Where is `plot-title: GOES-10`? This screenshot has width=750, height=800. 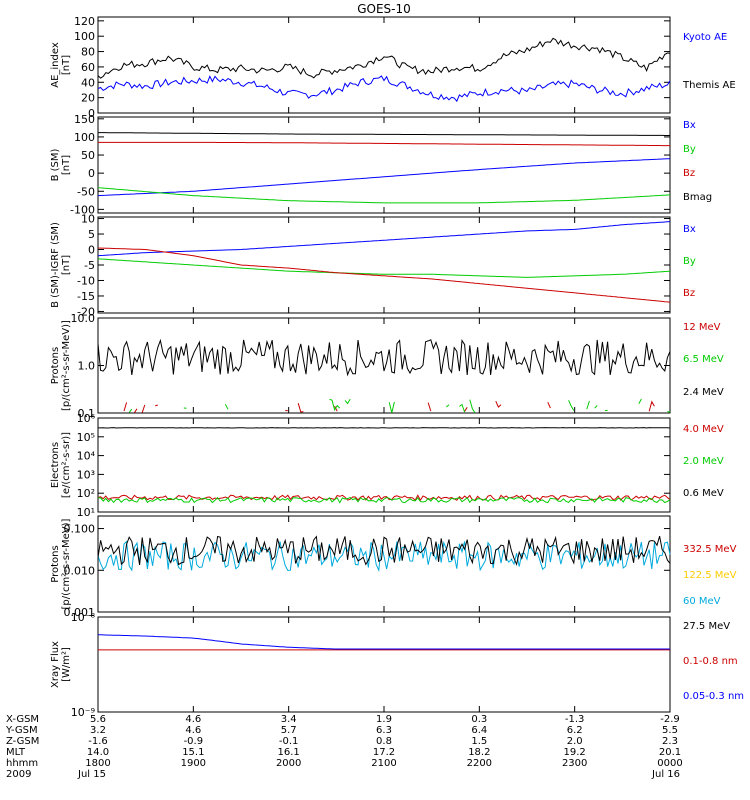 plot-title: GOES-10 is located at coordinates (384, 9).